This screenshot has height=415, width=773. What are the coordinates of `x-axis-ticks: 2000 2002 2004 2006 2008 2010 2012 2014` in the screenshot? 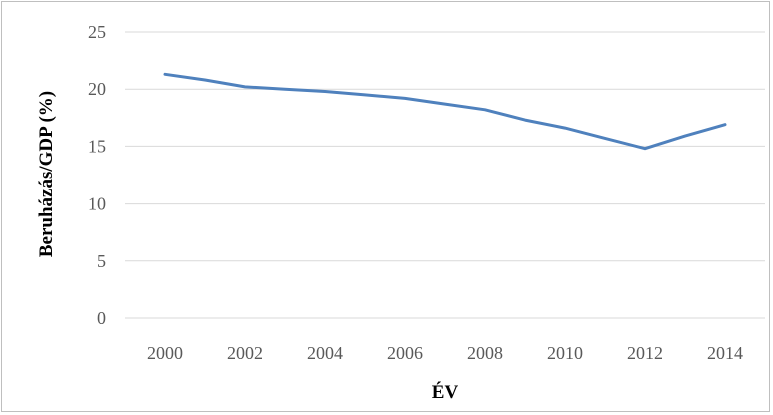 It's located at (445, 353).